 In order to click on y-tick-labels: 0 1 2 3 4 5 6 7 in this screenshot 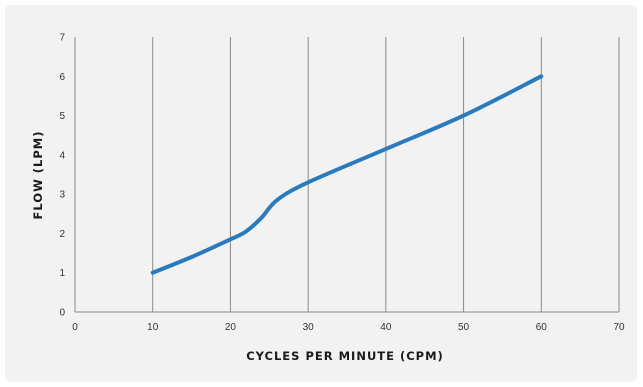, I will do `click(62, 176)`.